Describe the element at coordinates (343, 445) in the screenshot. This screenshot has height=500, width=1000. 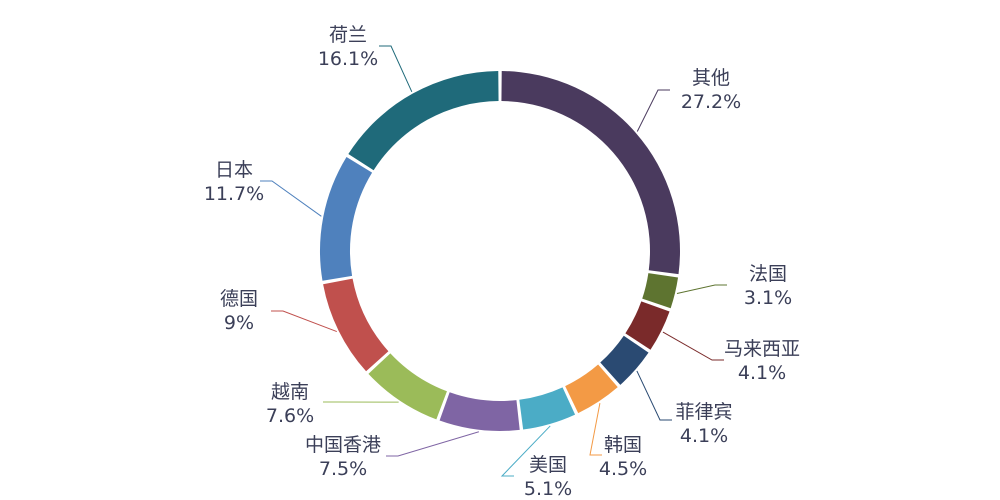
I see `slice-label-7: 中国香港` at that location.